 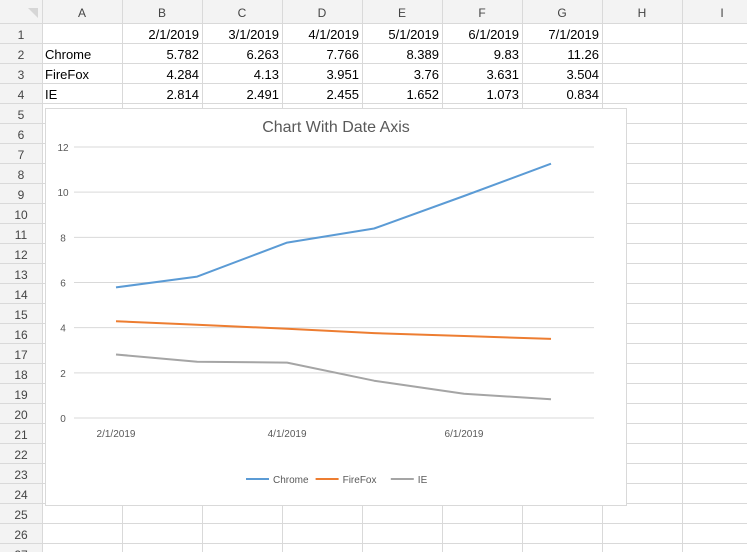 I want to click on row-header: 15, so click(x=21, y=315).